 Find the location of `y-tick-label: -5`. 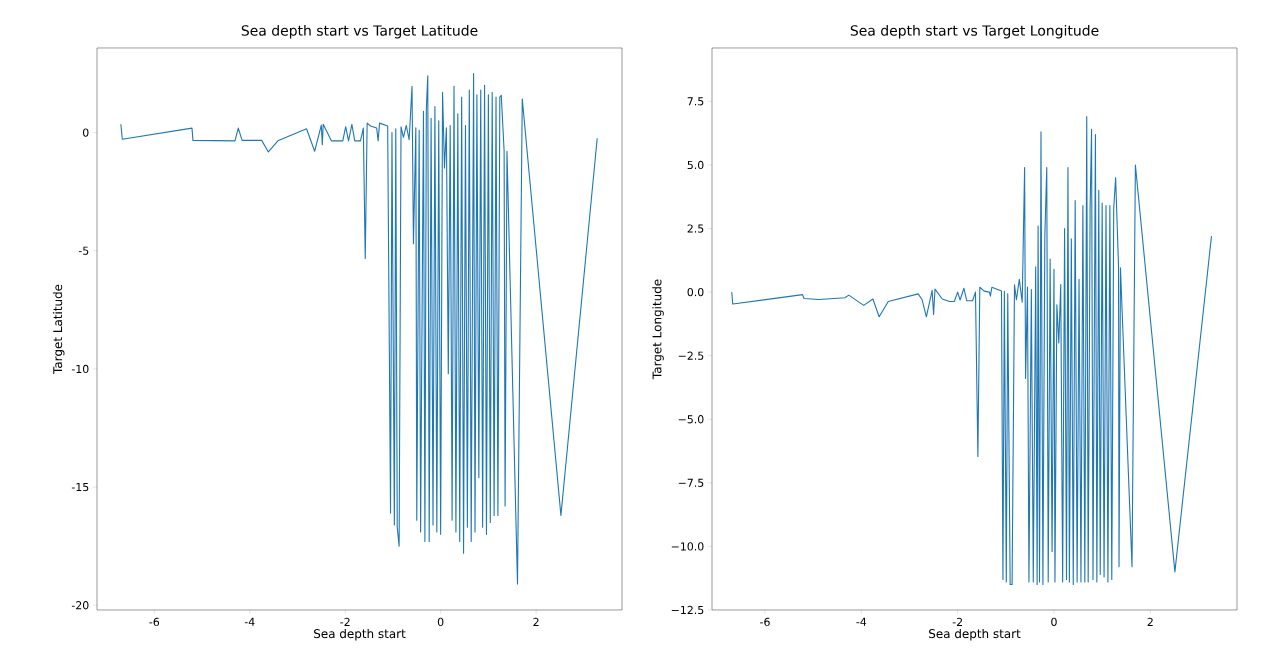

y-tick-label: -5 is located at coordinates (83, 250).